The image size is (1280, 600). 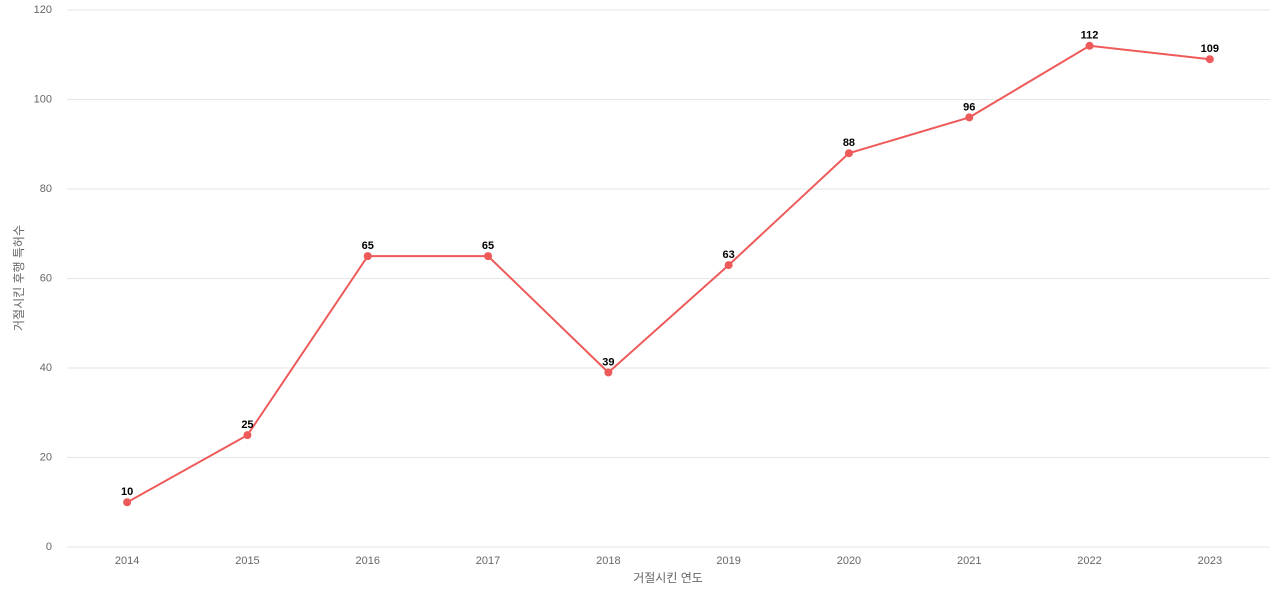 I want to click on x-axis-title: 거절시킨 연도, so click(x=668, y=578).